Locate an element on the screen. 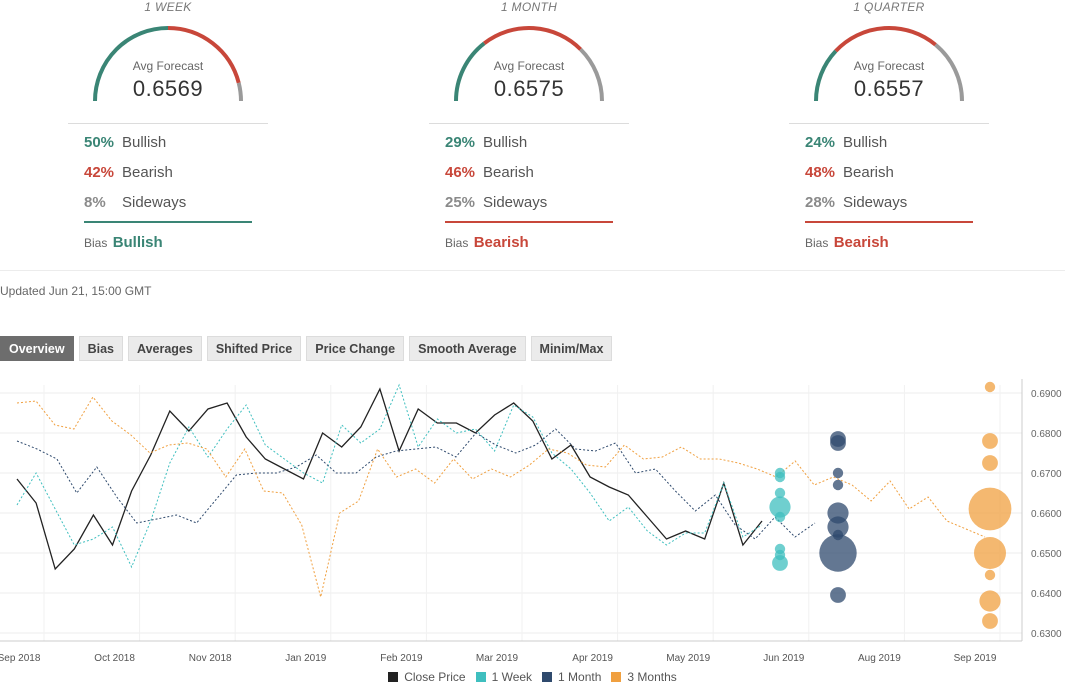 The image size is (1065, 684). bearish-row: 48% Bearish is located at coordinates (849, 172).